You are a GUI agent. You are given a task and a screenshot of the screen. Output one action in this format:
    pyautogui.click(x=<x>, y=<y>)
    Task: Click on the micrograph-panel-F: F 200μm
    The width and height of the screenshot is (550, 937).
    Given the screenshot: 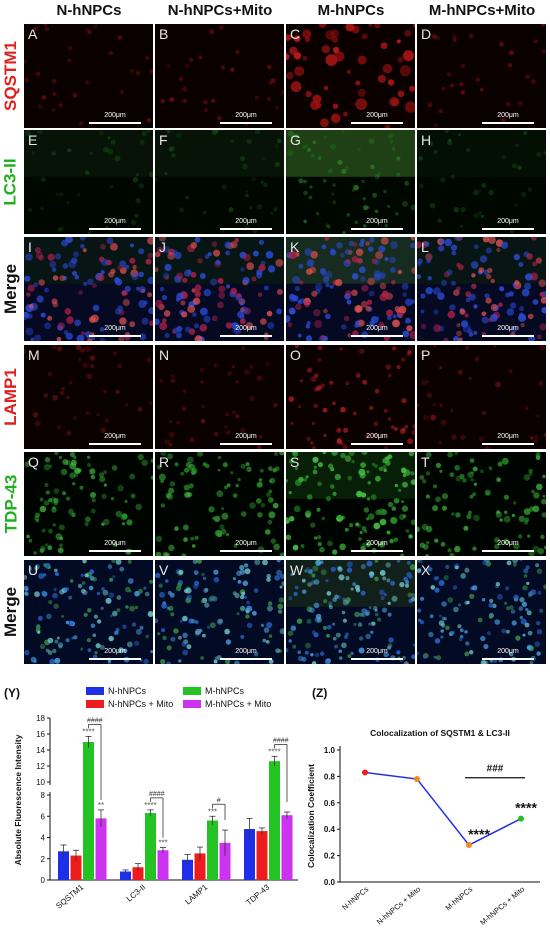 What is the action you would take?
    pyautogui.click(x=219, y=182)
    